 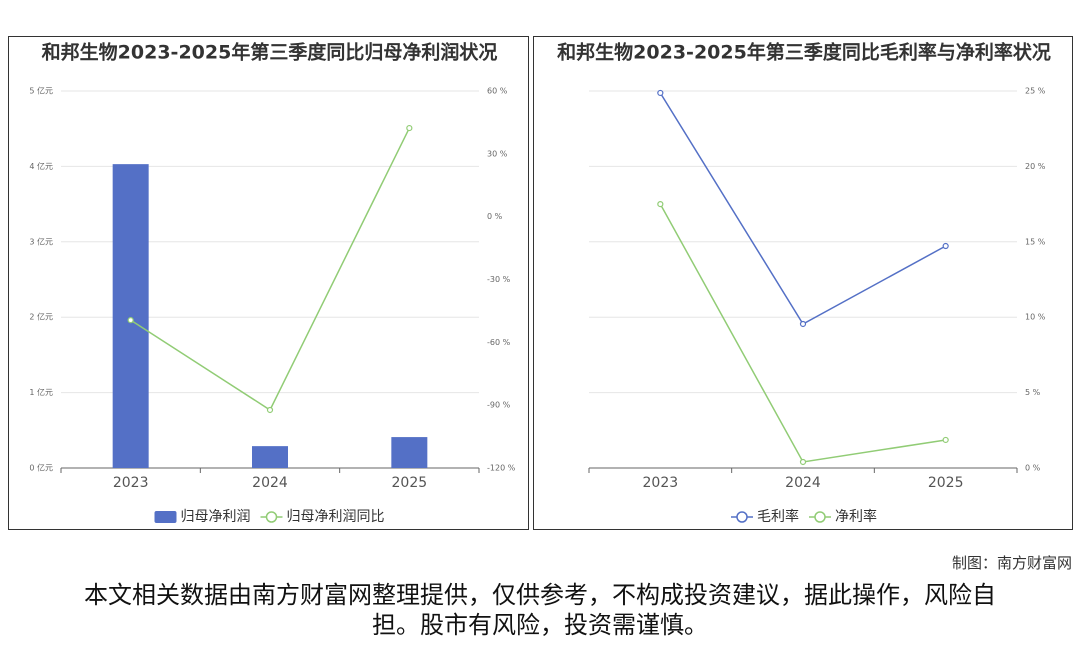 What do you see at coordinates (216, 516) in the screenshot?
I see `legend-label: 归母净利润` at bounding box center [216, 516].